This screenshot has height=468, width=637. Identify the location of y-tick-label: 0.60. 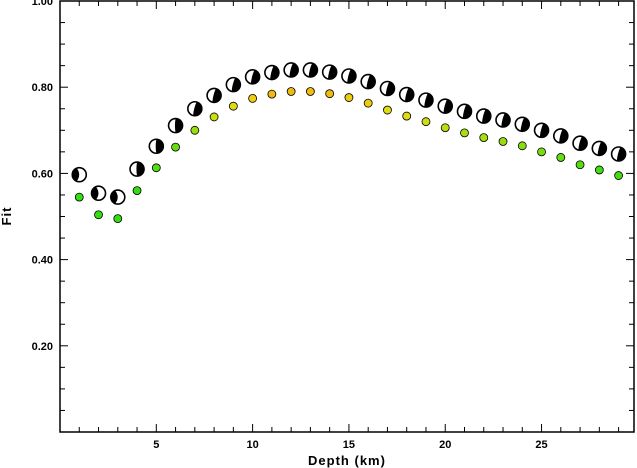
(42, 174).